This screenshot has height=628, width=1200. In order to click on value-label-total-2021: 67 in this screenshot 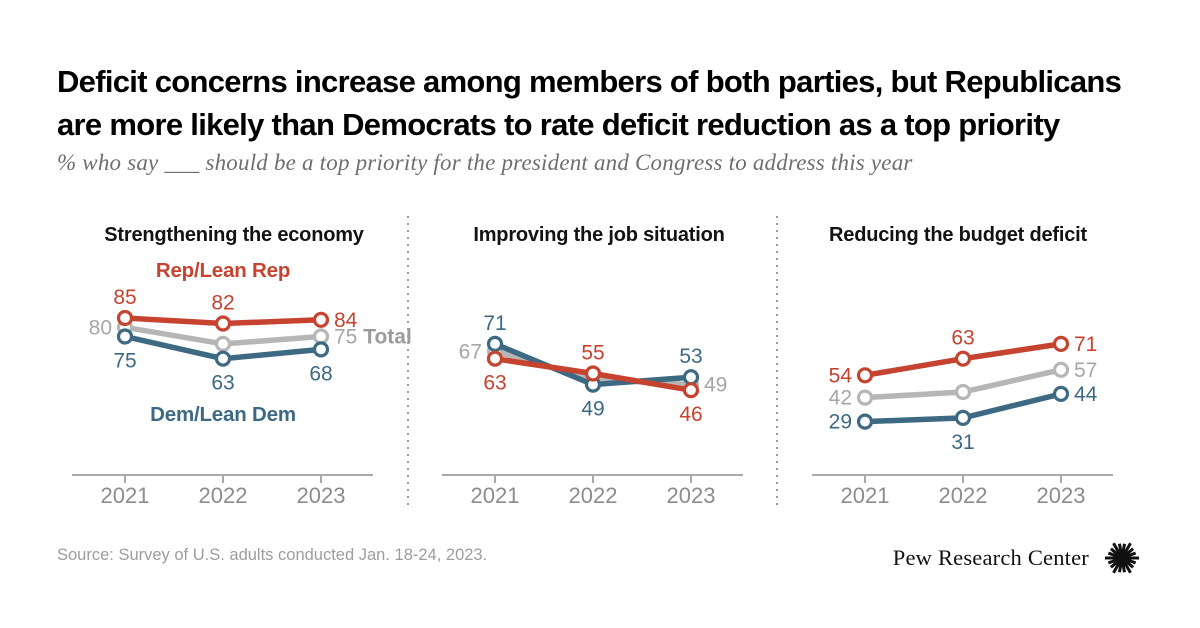, I will do `click(470, 351)`.